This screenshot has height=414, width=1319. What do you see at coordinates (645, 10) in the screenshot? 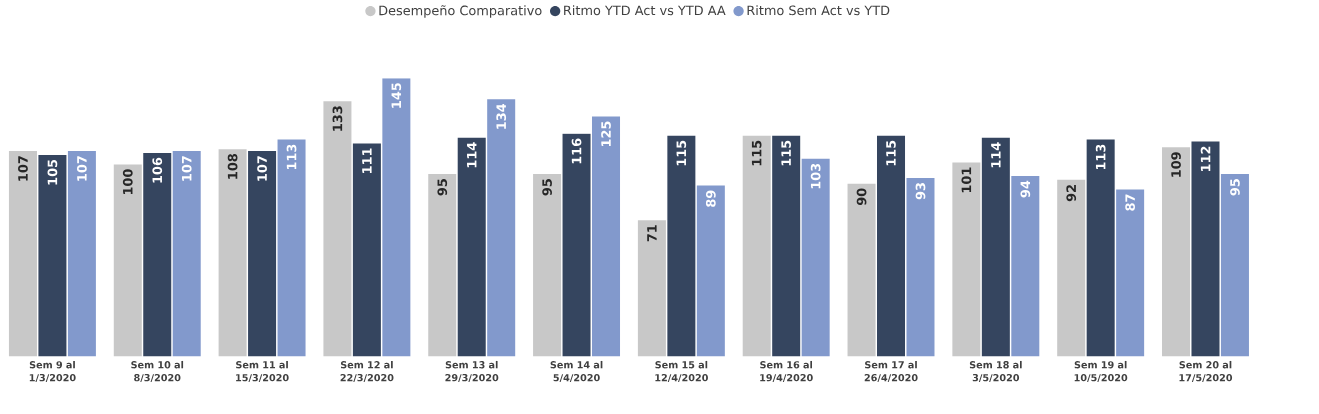
I see `legend-label: Ritmo YTD Act vs YTD AA` at bounding box center [645, 10].